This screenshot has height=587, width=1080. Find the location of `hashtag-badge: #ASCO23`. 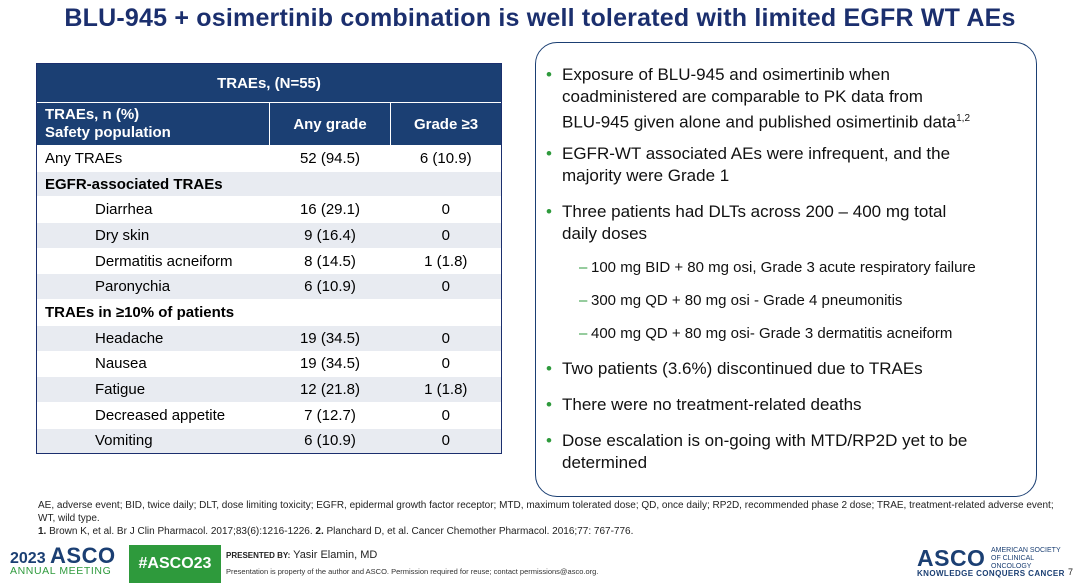

hashtag-badge: #ASCO23 is located at coordinates (175, 564).